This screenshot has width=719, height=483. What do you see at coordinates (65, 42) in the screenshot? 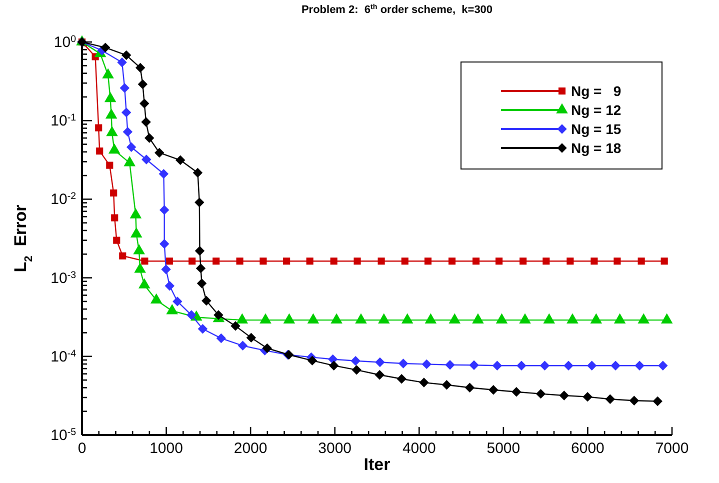
I see `y-tick-label: 10$^{0}$` at bounding box center [65, 42].